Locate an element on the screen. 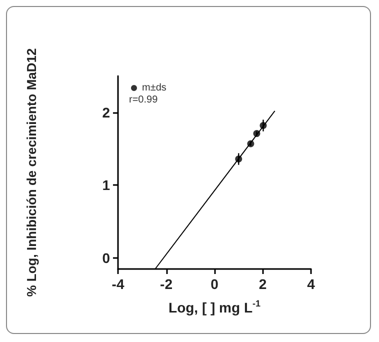 This screenshot has height=342, width=379. legend-label: m±ds is located at coordinates (154, 88).